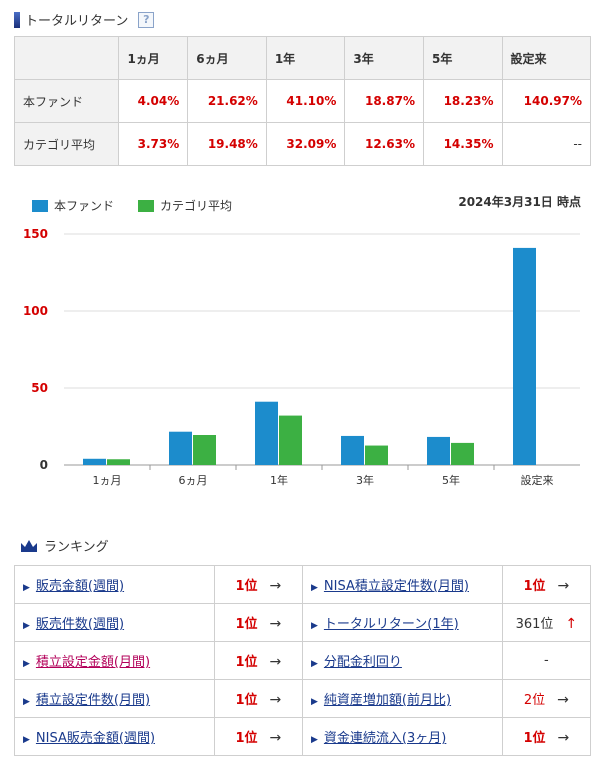 This screenshot has height=764, width=615. Describe the element at coordinates (80, 624) in the screenshot. I see `left-ranking-link: 販売件数(週間)` at that location.